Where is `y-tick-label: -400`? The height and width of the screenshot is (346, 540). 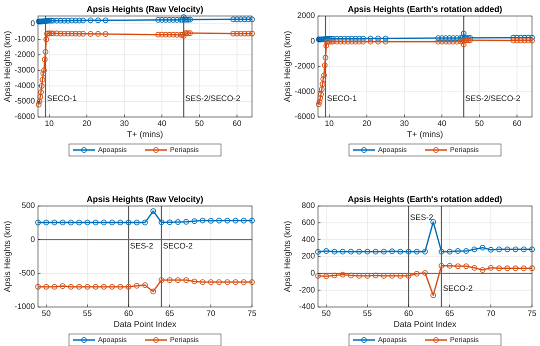
y-tick-label: -400 is located at coordinates (307, 307).